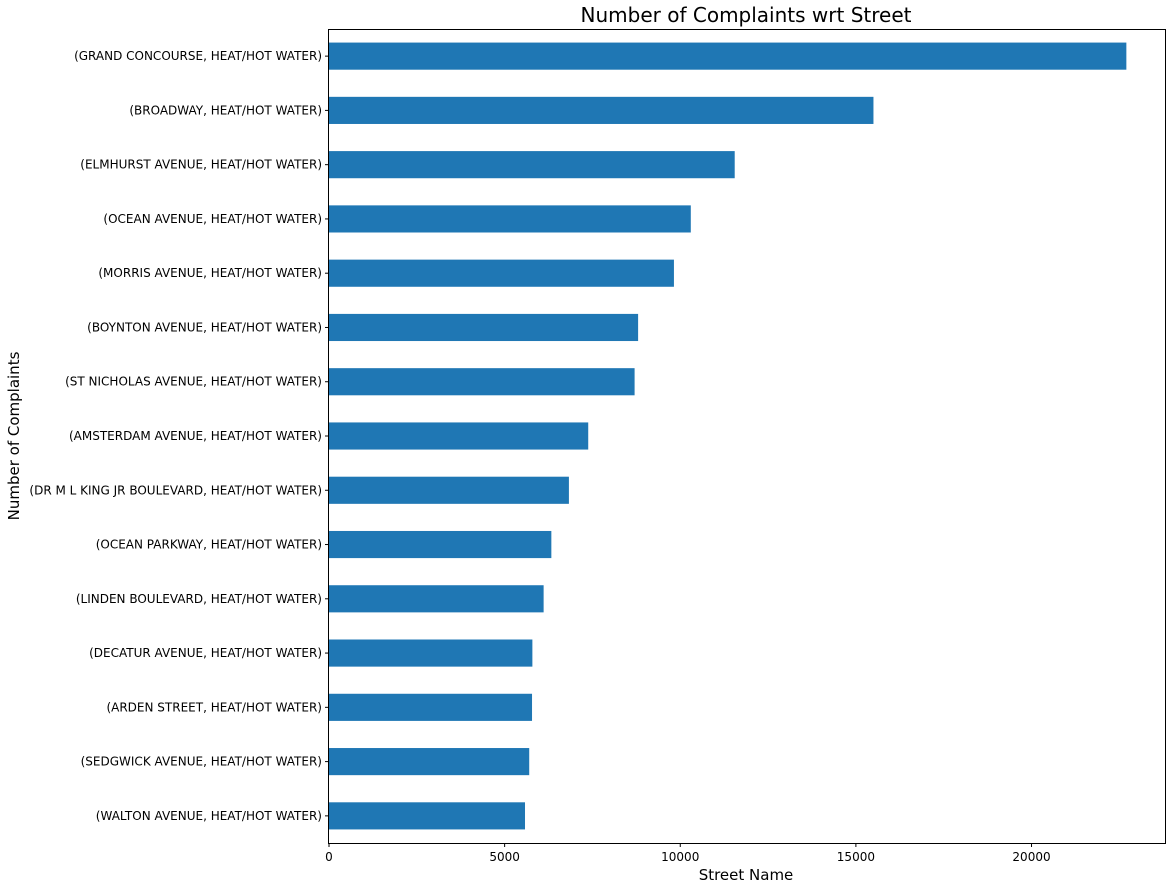 The image size is (1172, 889). Describe the element at coordinates (225, 110) in the screenshot. I see `category-label: (BROADWAY, HEAT/HOT WATER)` at that location.